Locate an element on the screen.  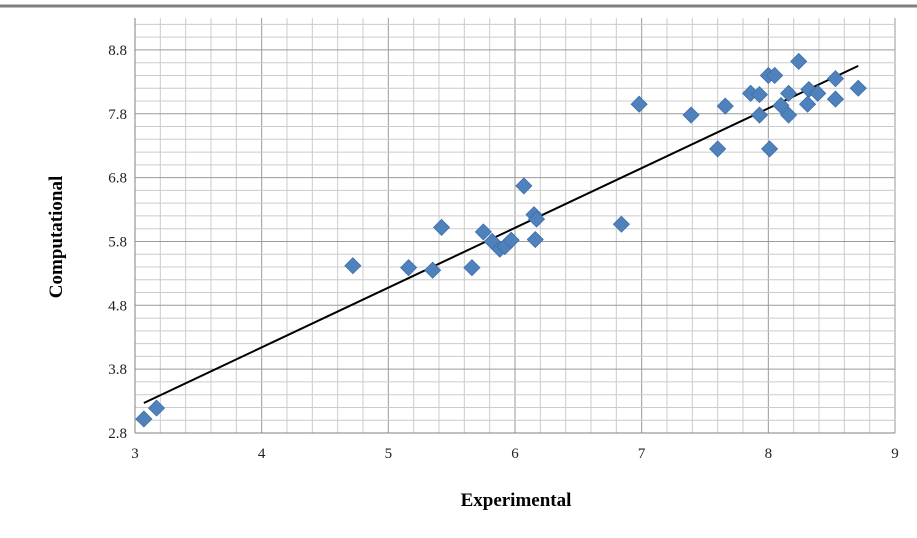
x-tick-label: 3 is located at coordinates (135, 454).